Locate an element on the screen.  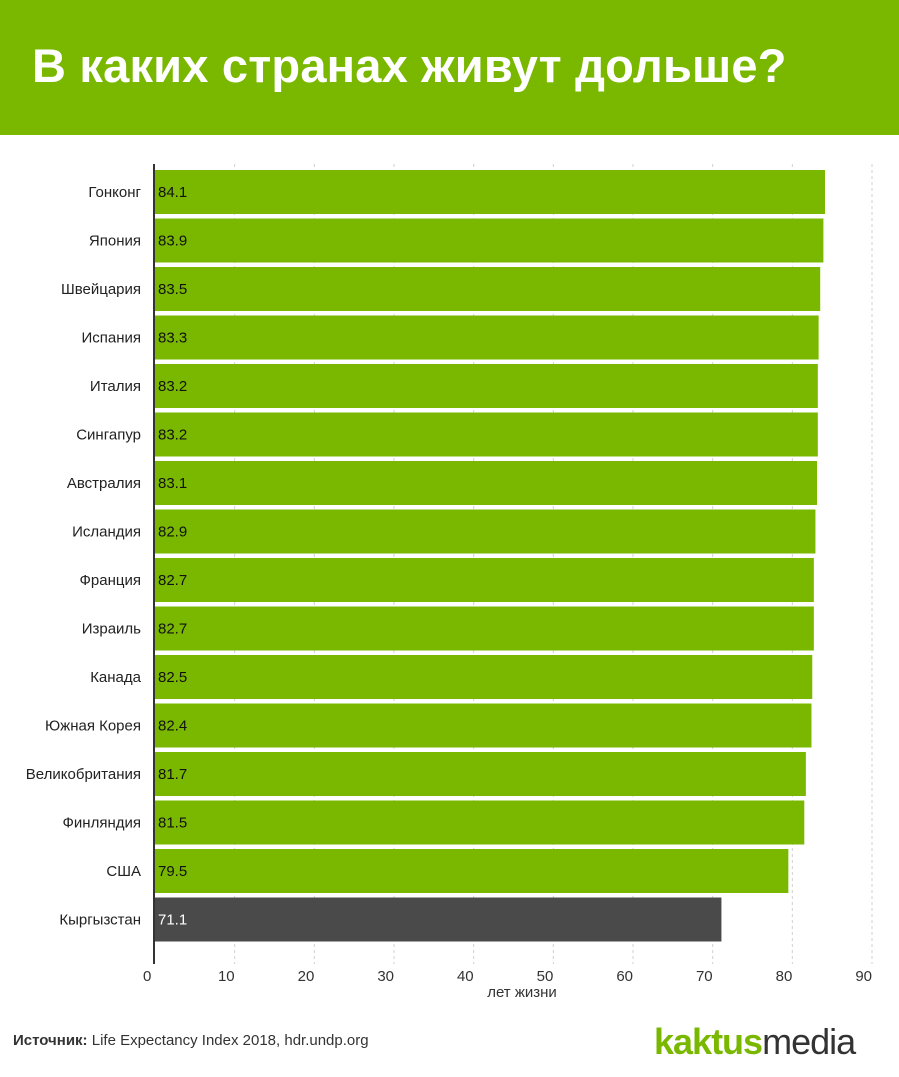
value-label: 79.5 is located at coordinates (172, 871).